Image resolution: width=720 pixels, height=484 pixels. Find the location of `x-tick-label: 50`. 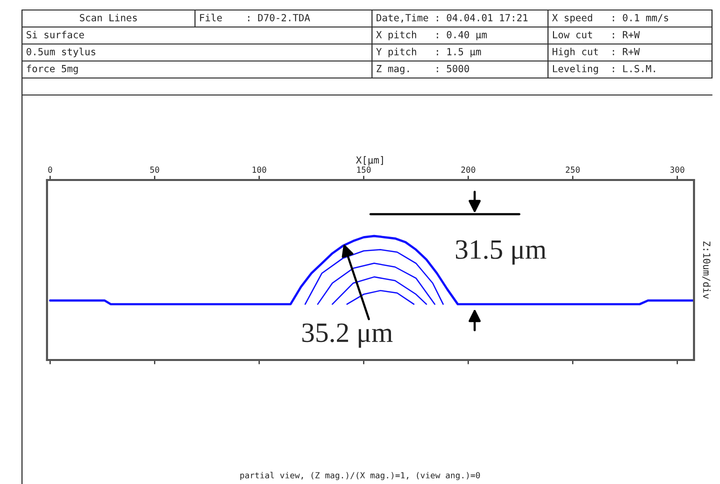

x-tick-label: 50 is located at coordinates (155, 169).